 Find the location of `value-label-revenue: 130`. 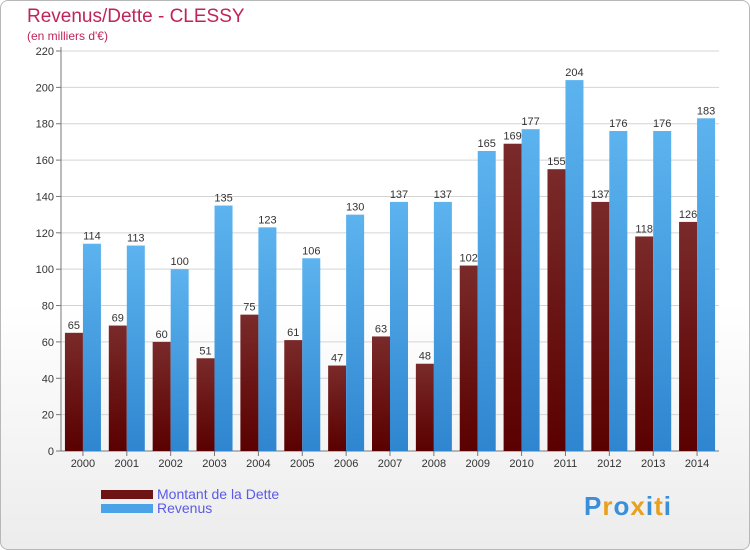

value-label-revenue: 130 is located at coordinates (355, 208).